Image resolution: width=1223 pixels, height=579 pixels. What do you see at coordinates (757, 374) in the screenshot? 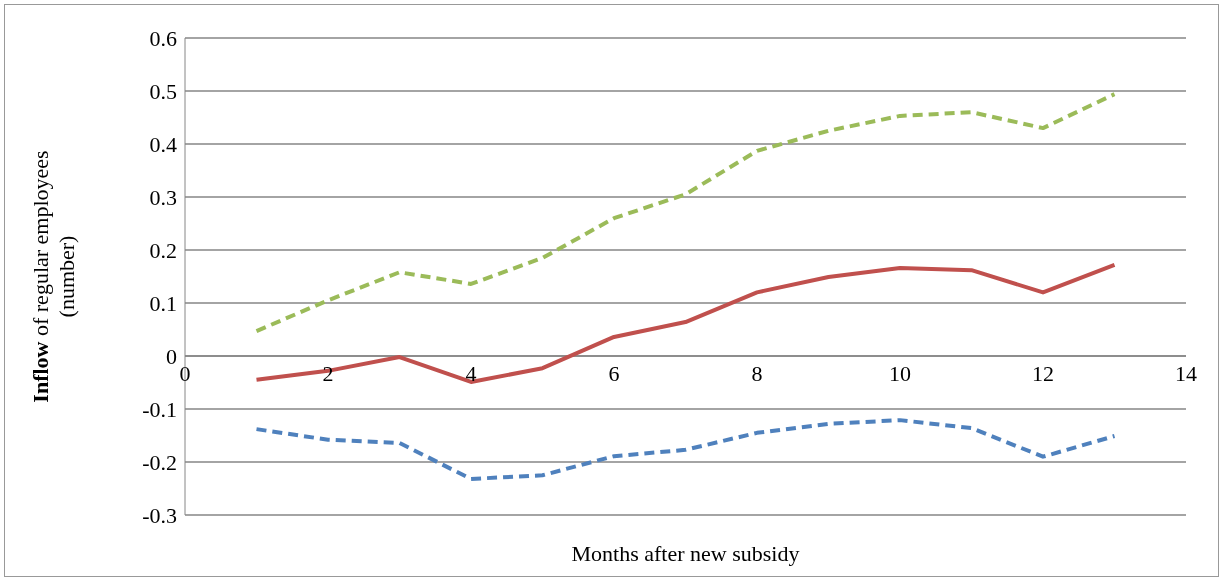
I see `x-tick-label: 8` at bounding box center [757, 374].